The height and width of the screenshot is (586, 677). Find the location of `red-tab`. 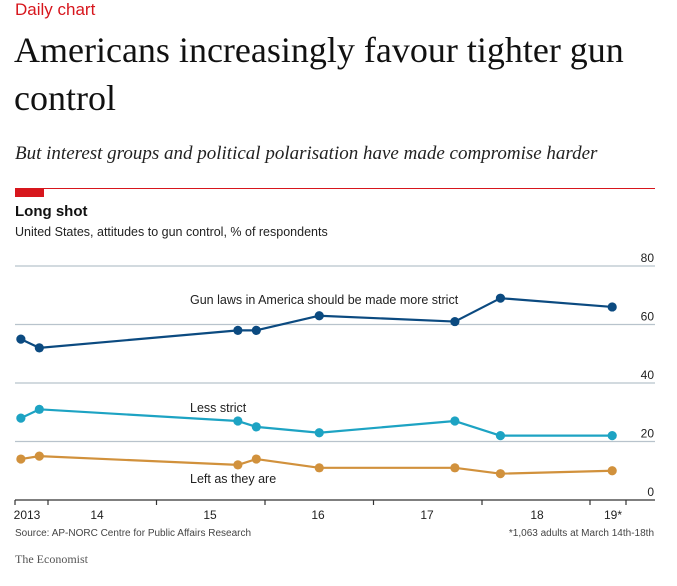

red-tab is located at coordinates (29, 193).